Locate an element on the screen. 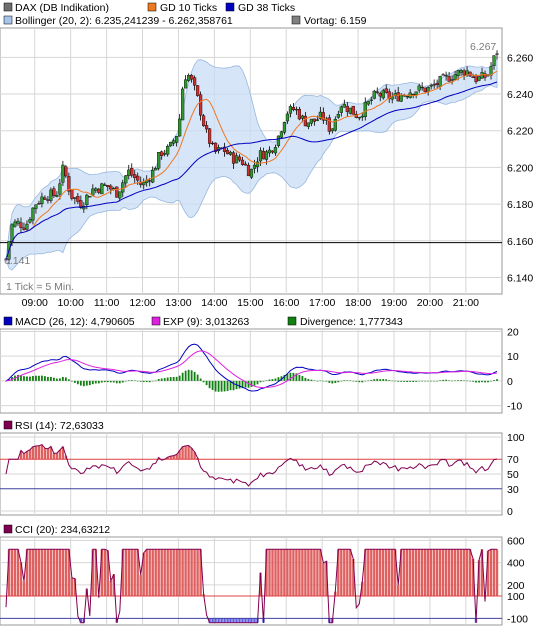  time-tick-label: 18:00 is located at coordinates (358, 303).